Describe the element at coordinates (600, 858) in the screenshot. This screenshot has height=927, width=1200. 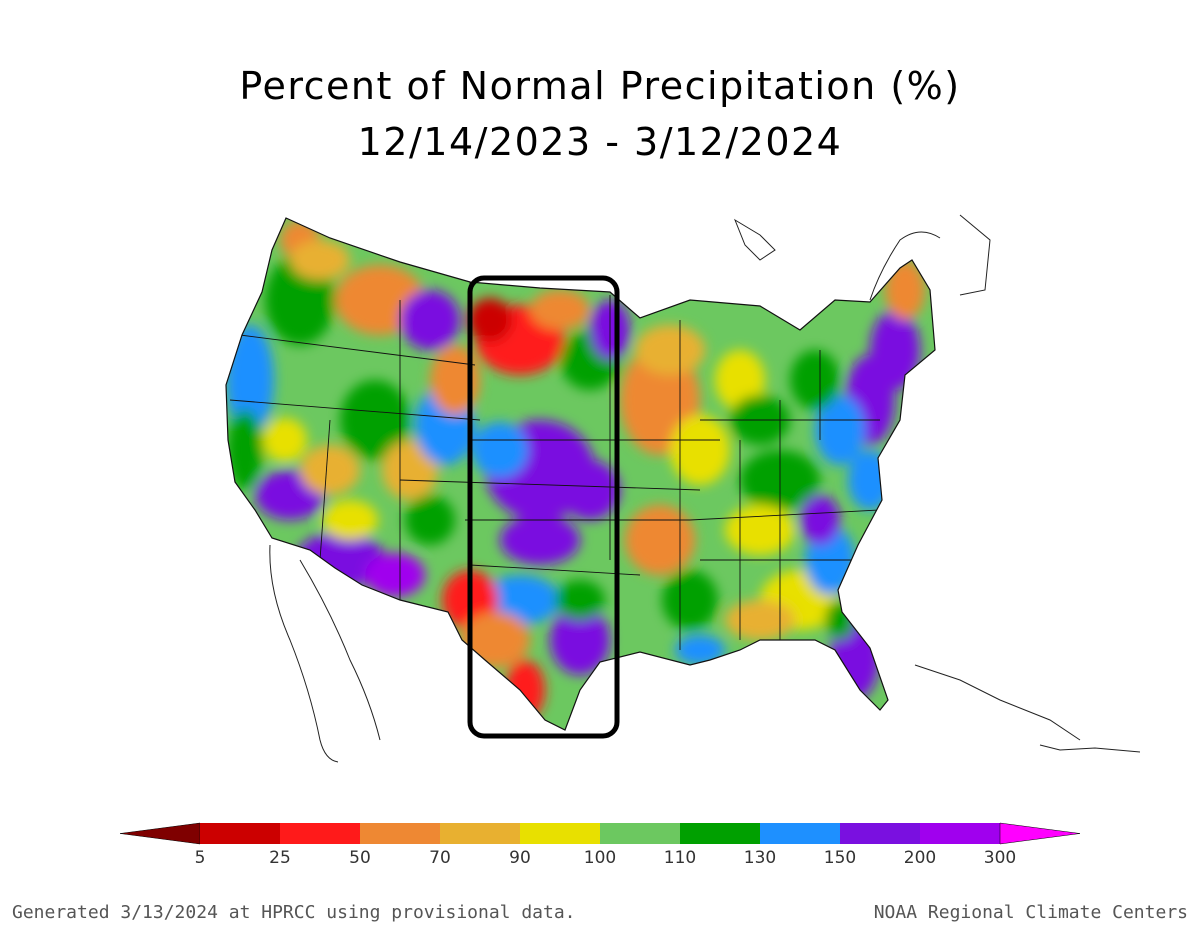
I see `colorbar-tick-label: 100` at that location.